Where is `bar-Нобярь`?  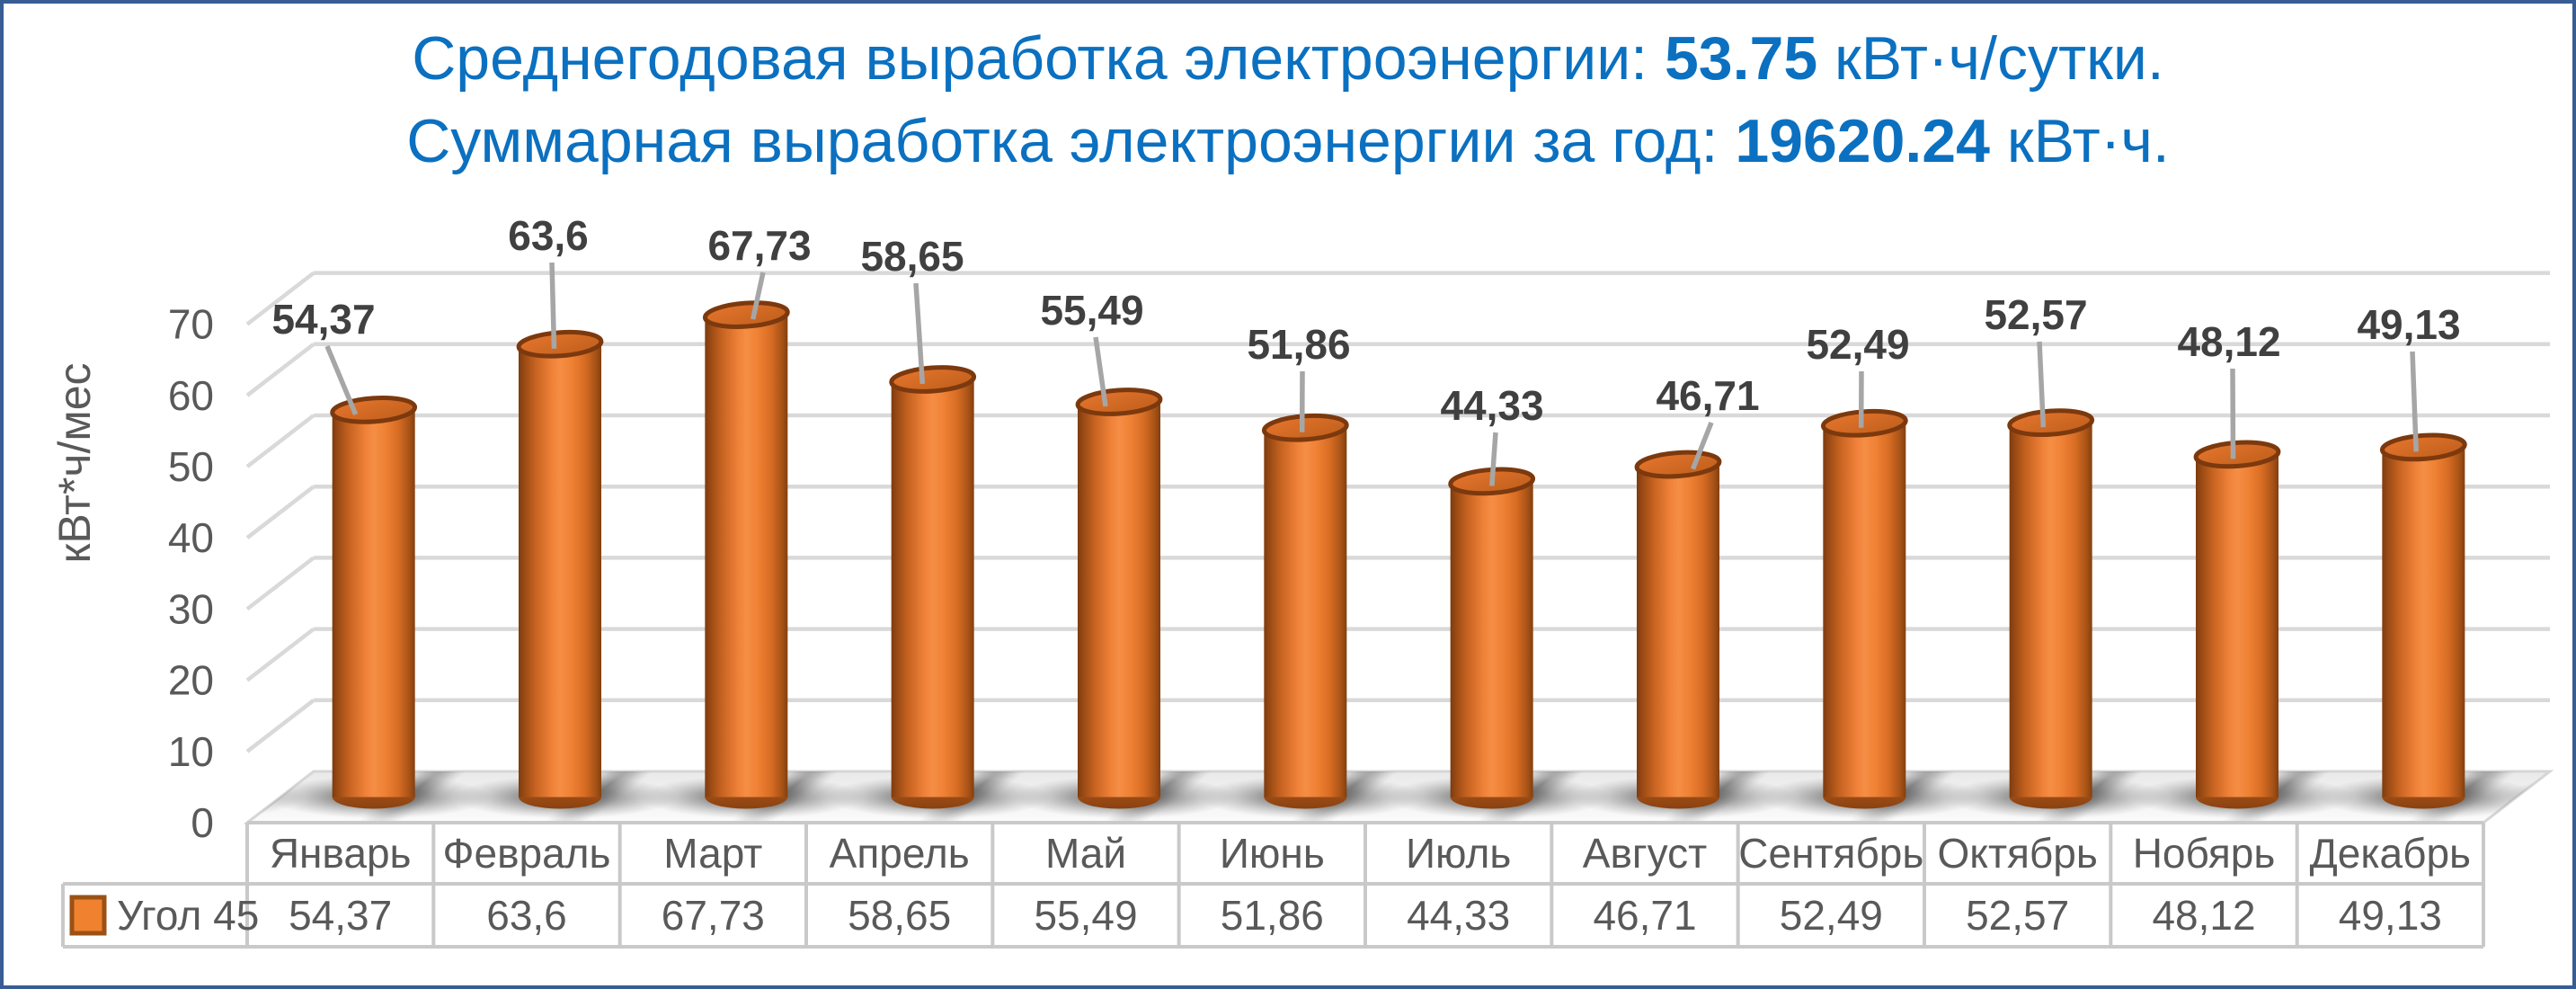
bar-Нобярь is located at coordinates (2237, 624).